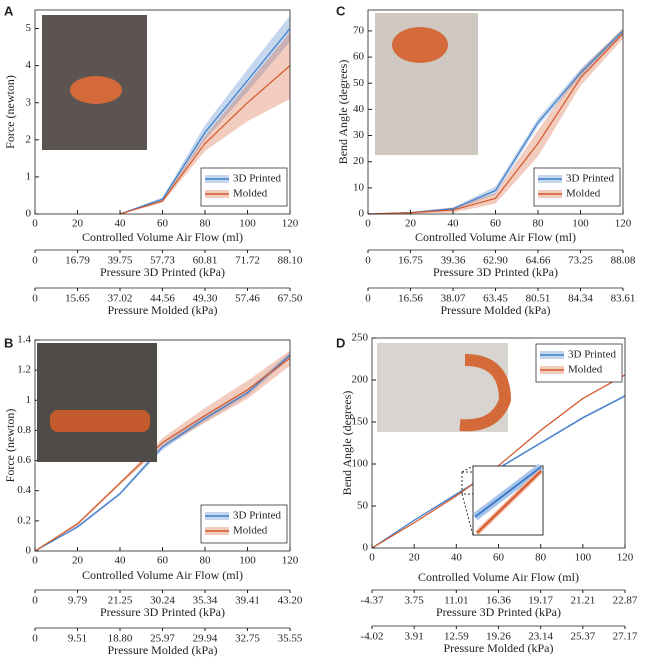  What do you see at coordinates (359, 161) in the screenshot?
I see `y-tick-label: 20` at bounding box center [359, 161].